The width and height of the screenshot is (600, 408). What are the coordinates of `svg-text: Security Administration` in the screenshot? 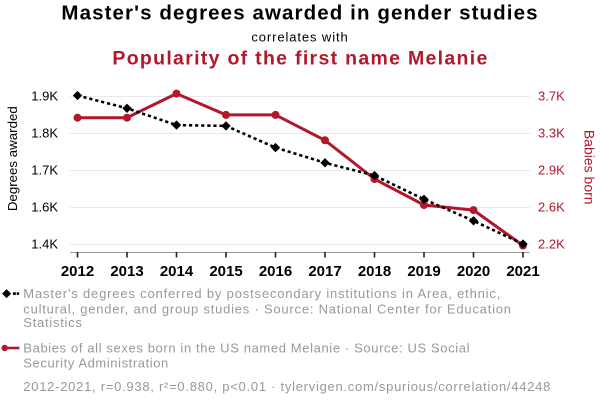 It's located at (96, 363).